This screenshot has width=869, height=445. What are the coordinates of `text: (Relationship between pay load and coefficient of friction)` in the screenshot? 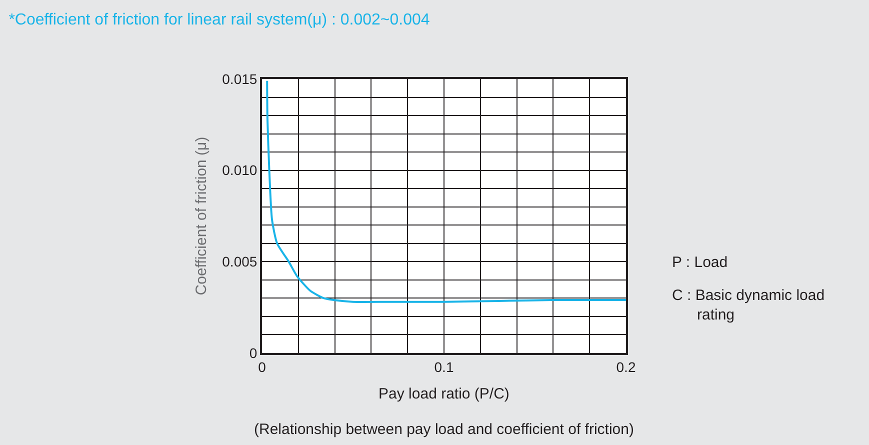 It's located at (444, 429).